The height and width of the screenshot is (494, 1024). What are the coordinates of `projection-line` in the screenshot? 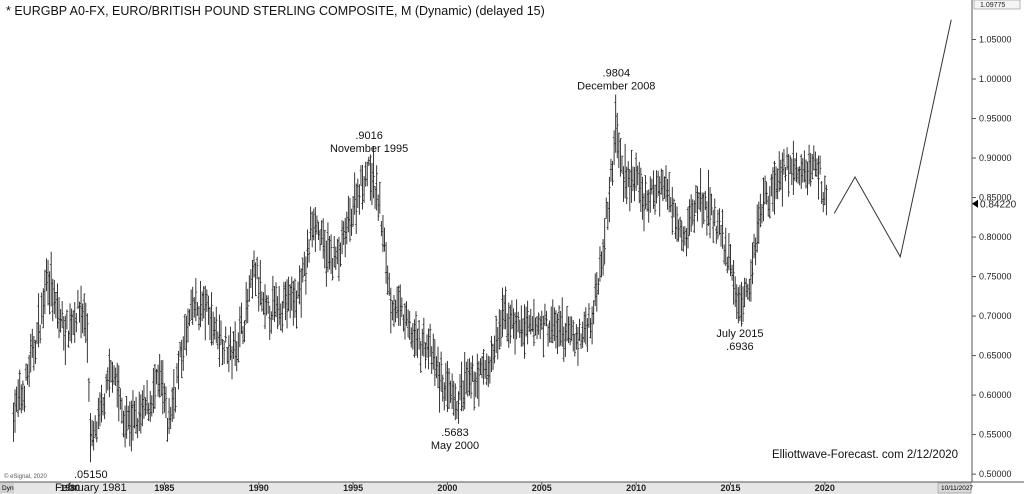 It's located at (892, 139).